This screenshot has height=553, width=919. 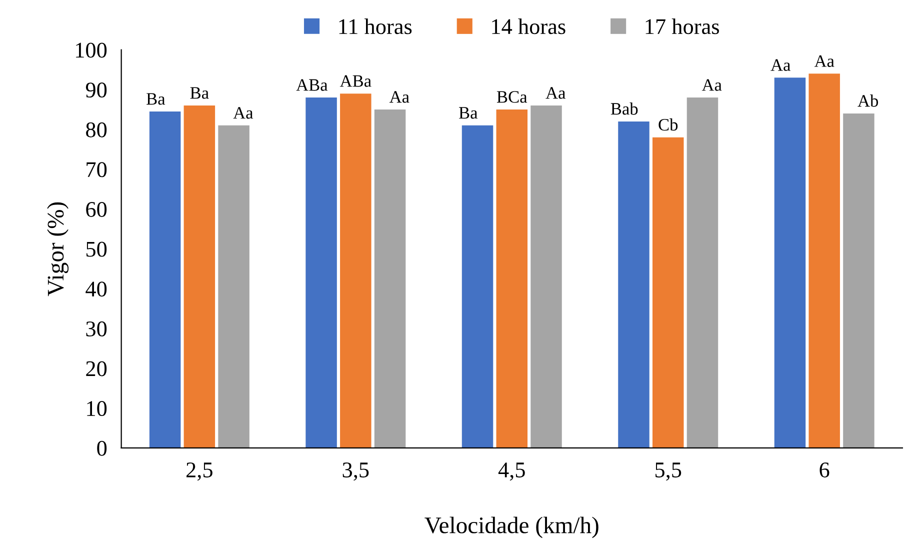 What do you see at coordinates (375, 26) in the screenshot?
I see `legend-label: 11 horas` at bounding box center [375, 26].